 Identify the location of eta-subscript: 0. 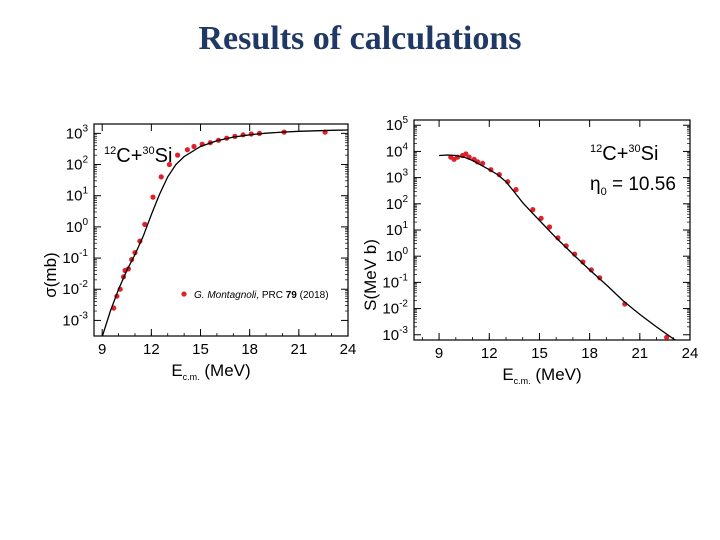
(604, 192).